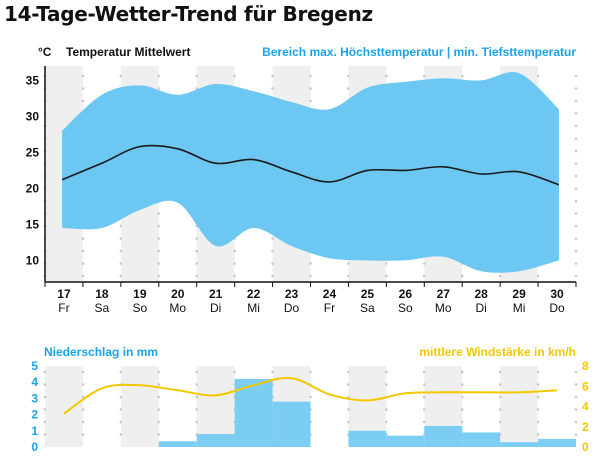 The width and height of the screenshot is (598, 464). I want to click on mean-temperature-legend: Temperatur Mittelwert, so click(128, 52).